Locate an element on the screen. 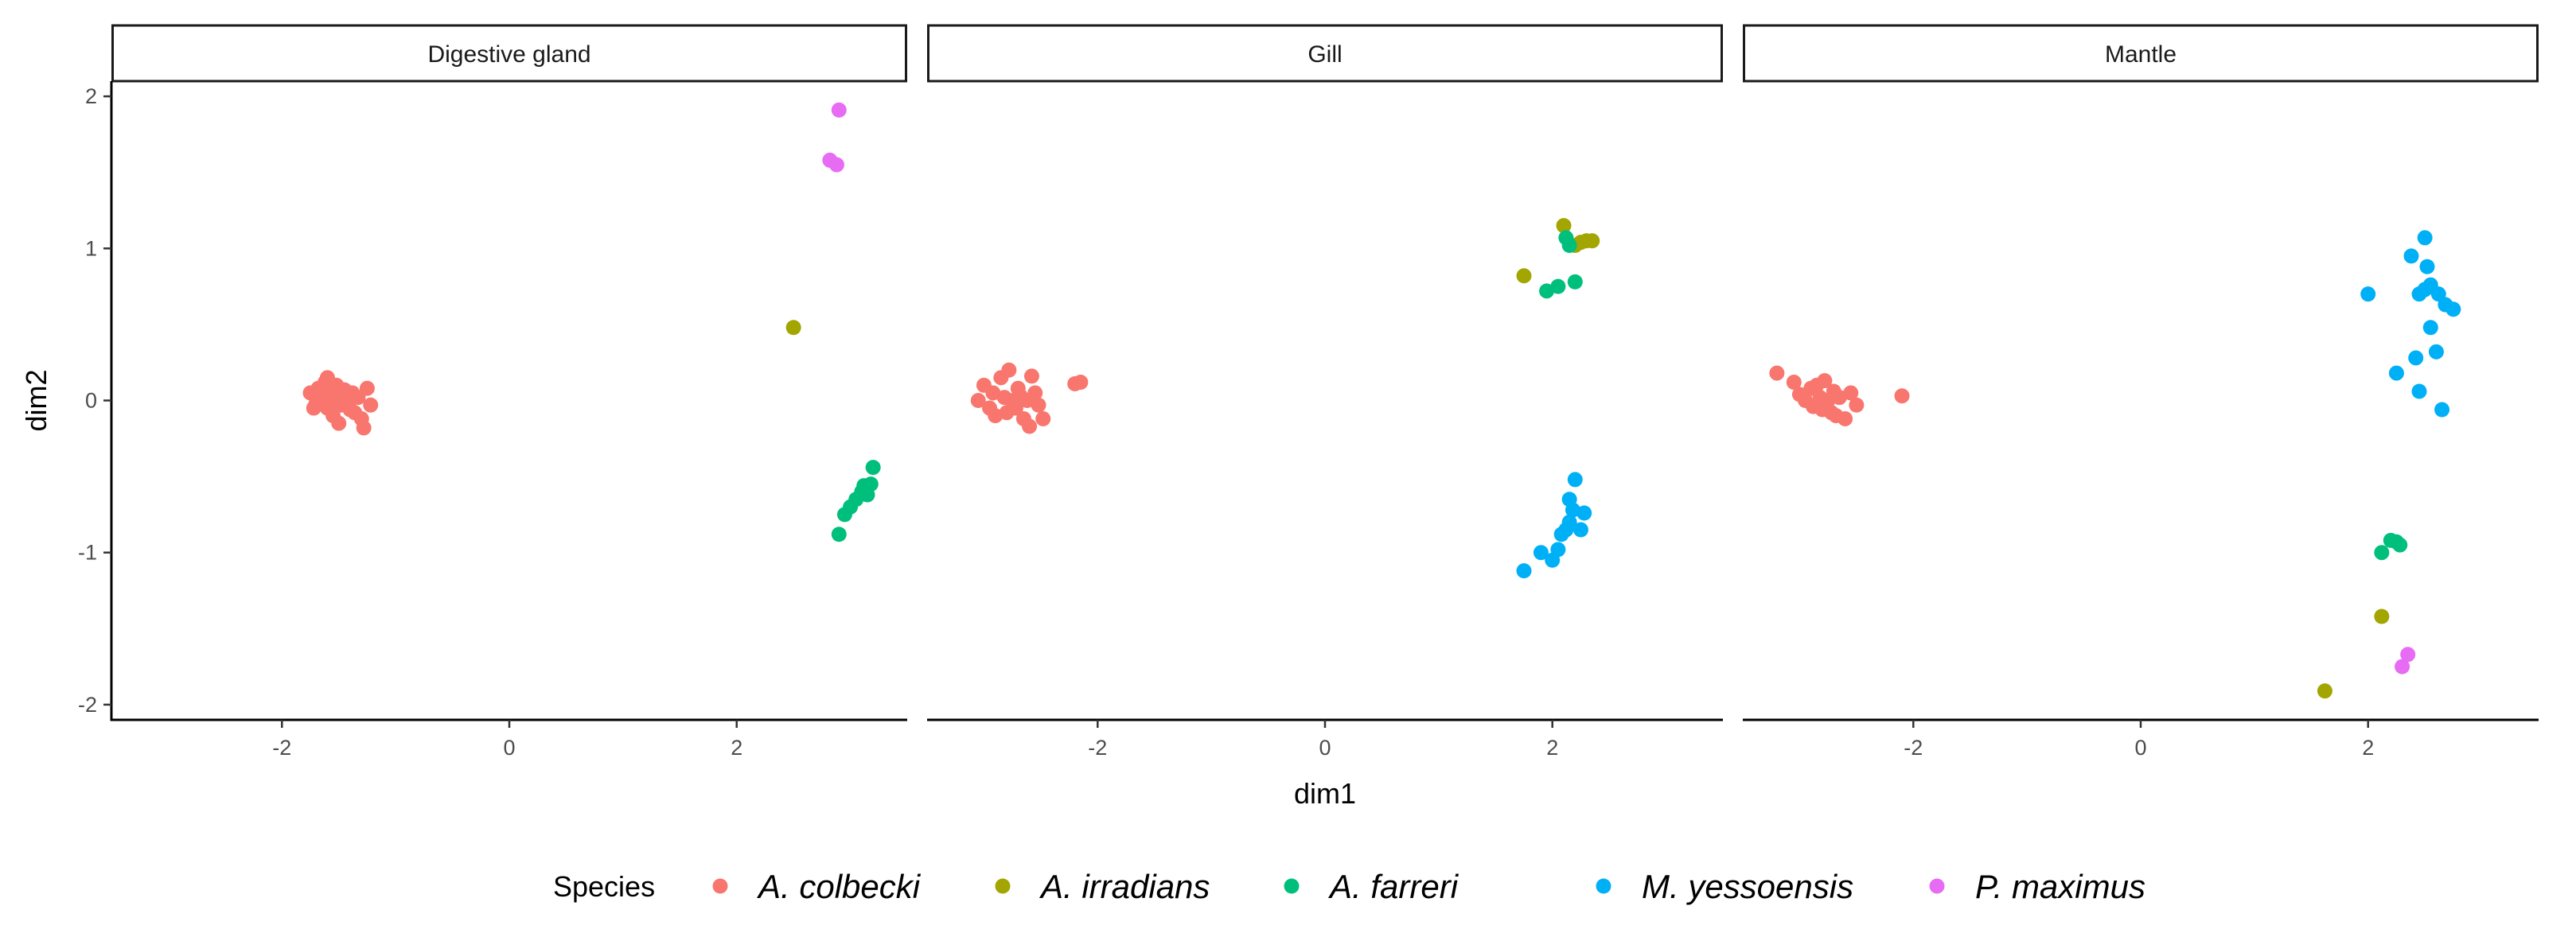  legend-title: Species is located at coordinates (604, 886).